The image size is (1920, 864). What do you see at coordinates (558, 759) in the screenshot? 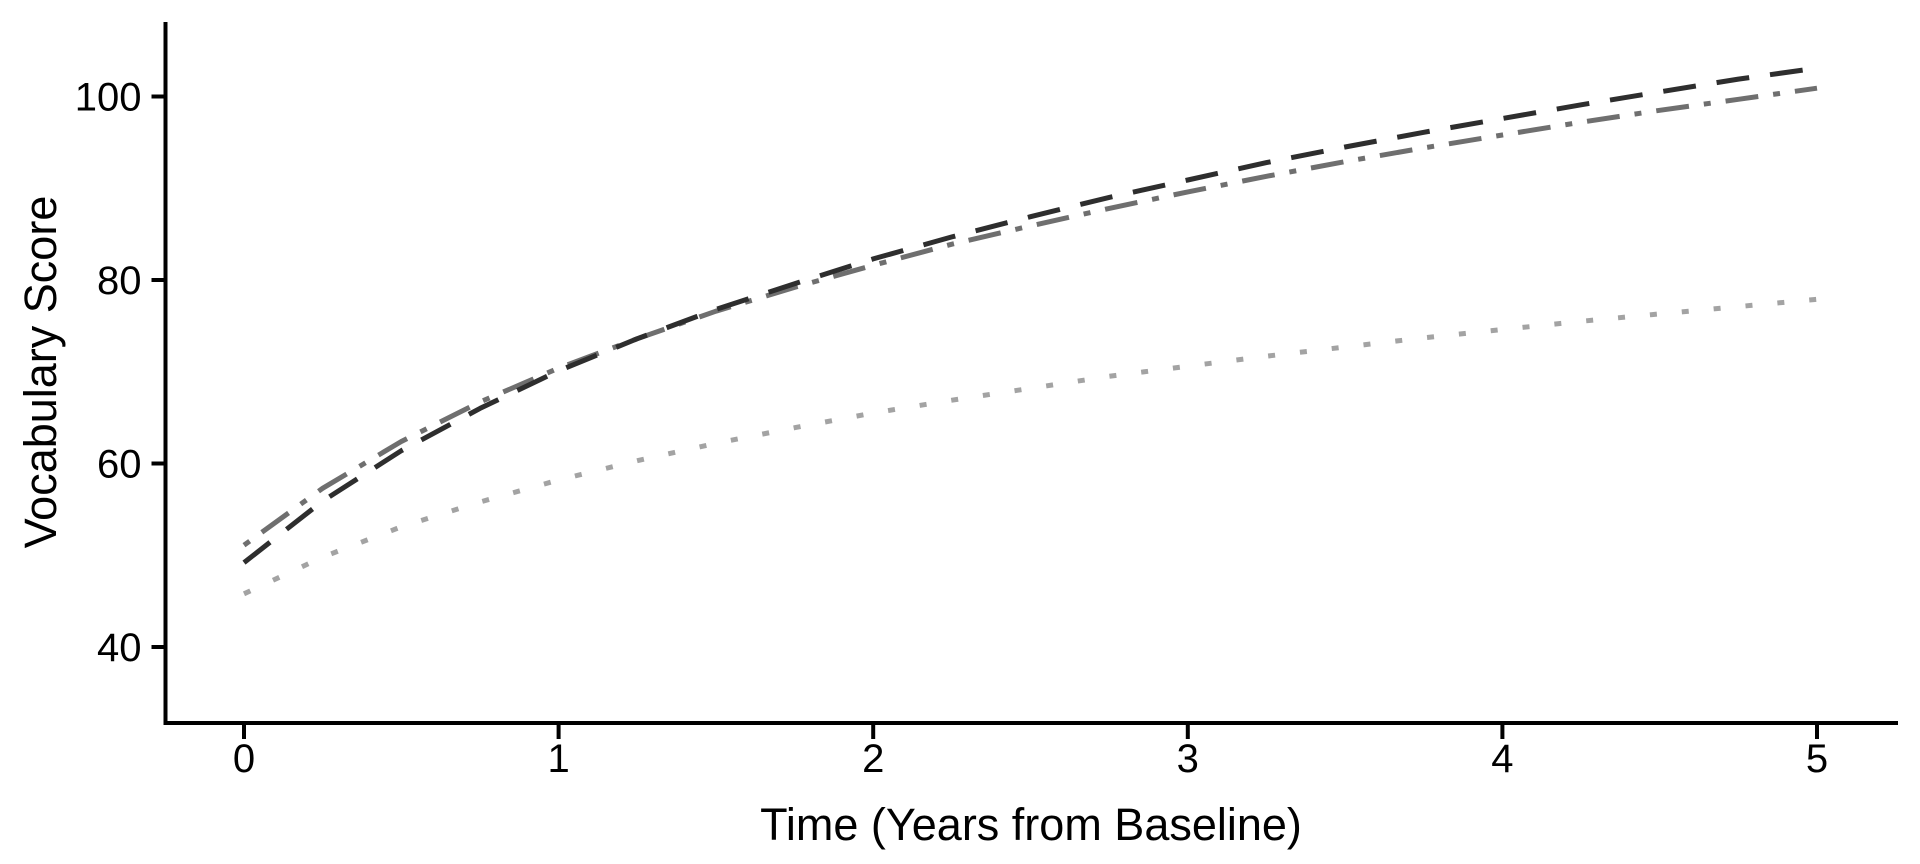
I see `x-tick-label: 1` at bounding box center [558, 759].